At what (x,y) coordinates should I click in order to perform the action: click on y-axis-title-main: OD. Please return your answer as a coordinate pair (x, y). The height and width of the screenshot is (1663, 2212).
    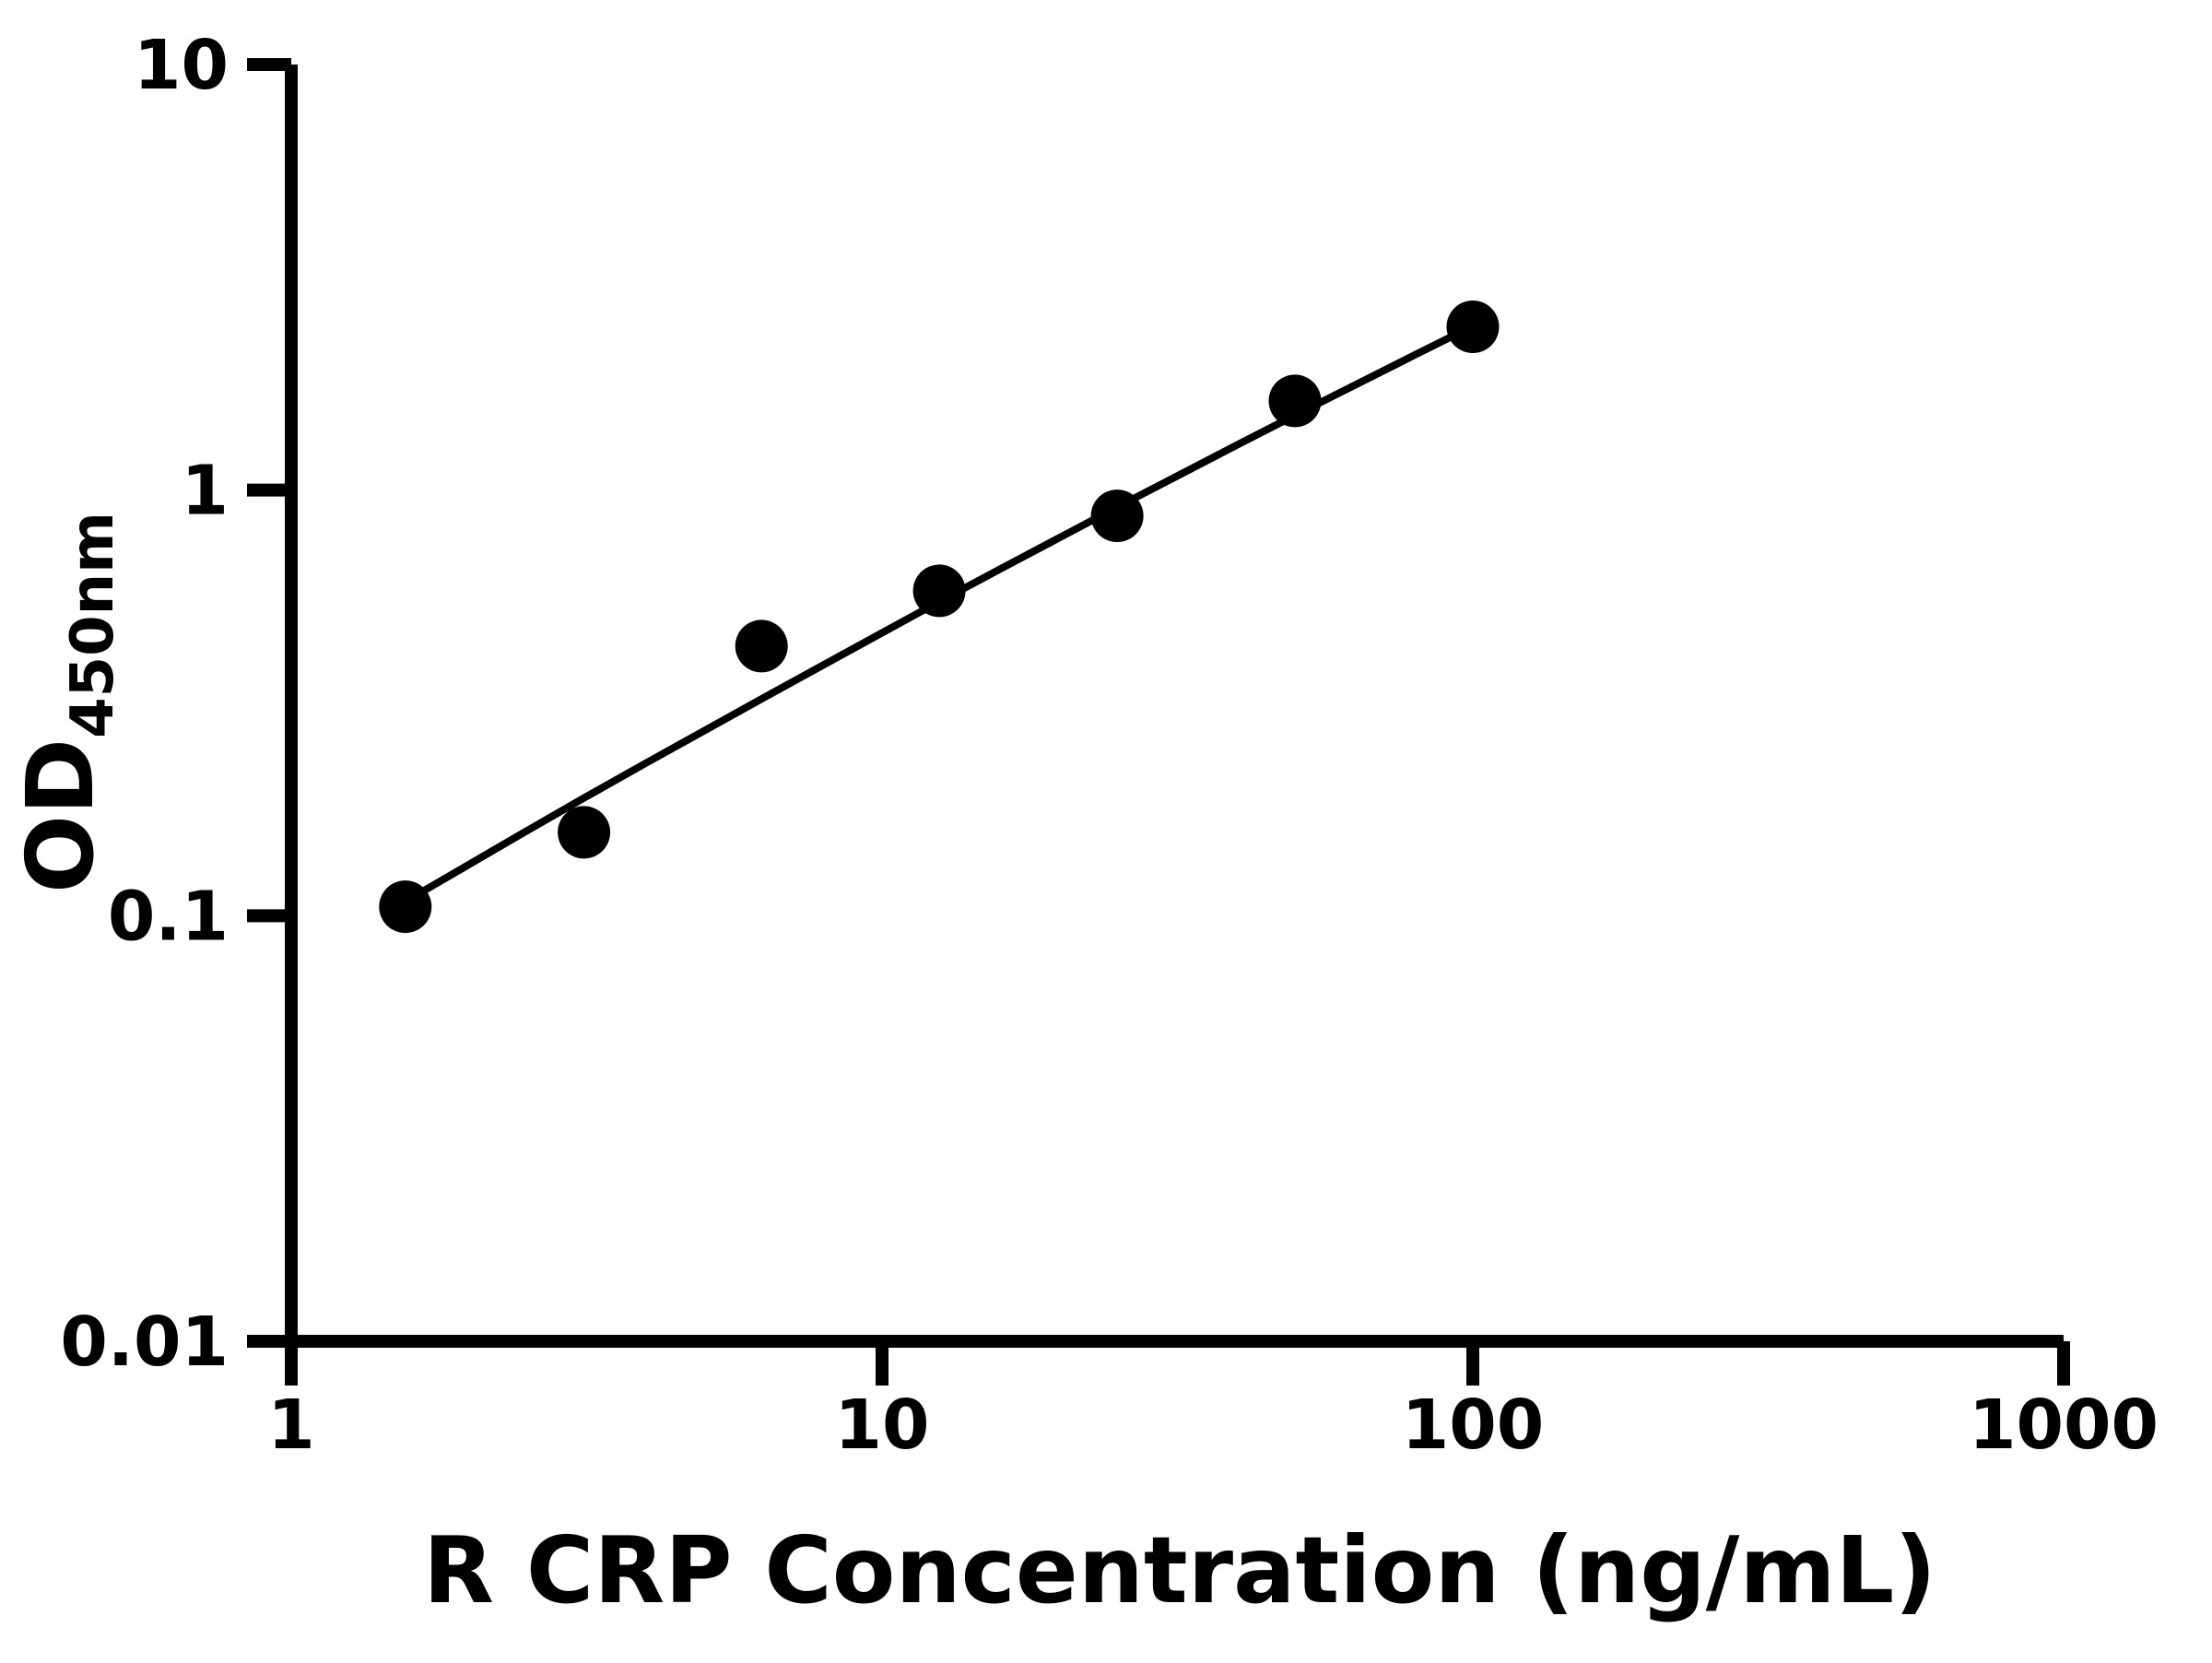
    Looking at the image, I should click on (60, 815).